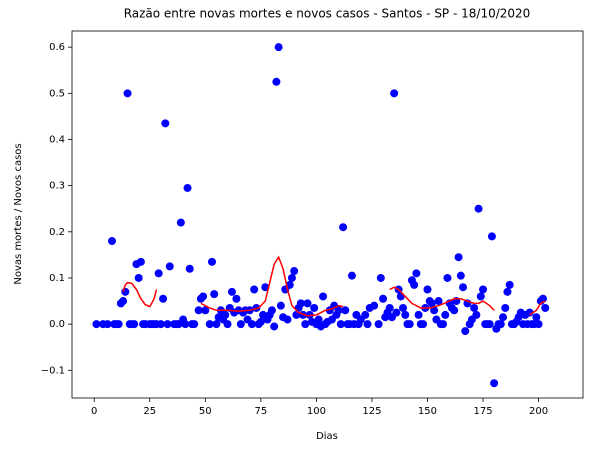 The width and height of the screenshot is (613, 453). What do you see at coordinates (316, 411) in the screenshot?
I see `x-tick-label: 100` at bounding box center [316, 411].